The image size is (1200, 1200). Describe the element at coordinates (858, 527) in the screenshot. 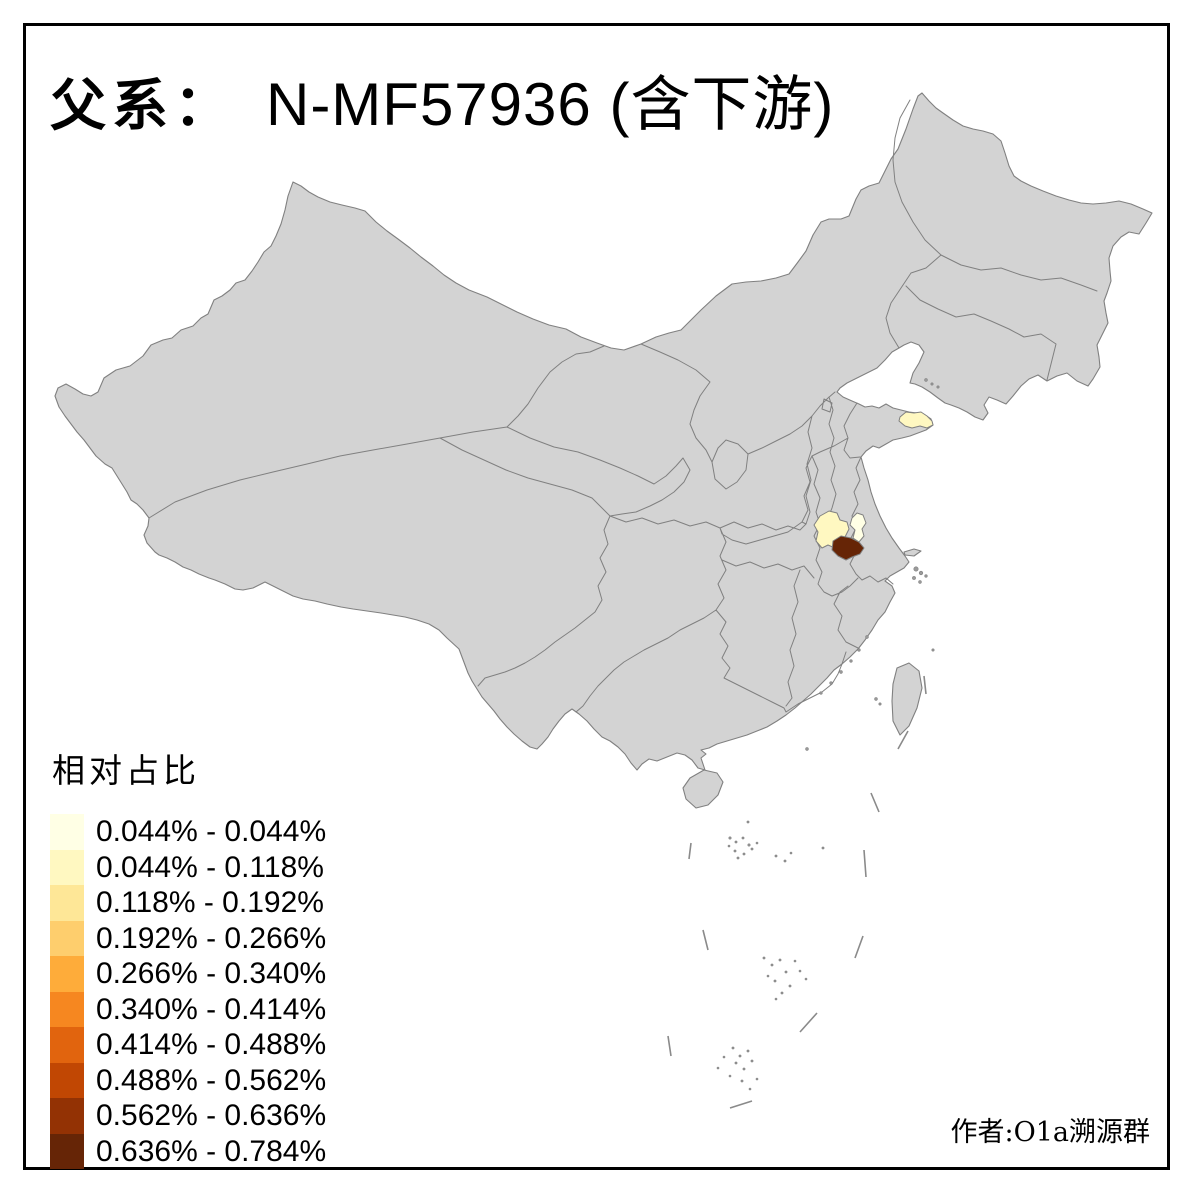

I see `highlighted-region-anhui-east` at that location.